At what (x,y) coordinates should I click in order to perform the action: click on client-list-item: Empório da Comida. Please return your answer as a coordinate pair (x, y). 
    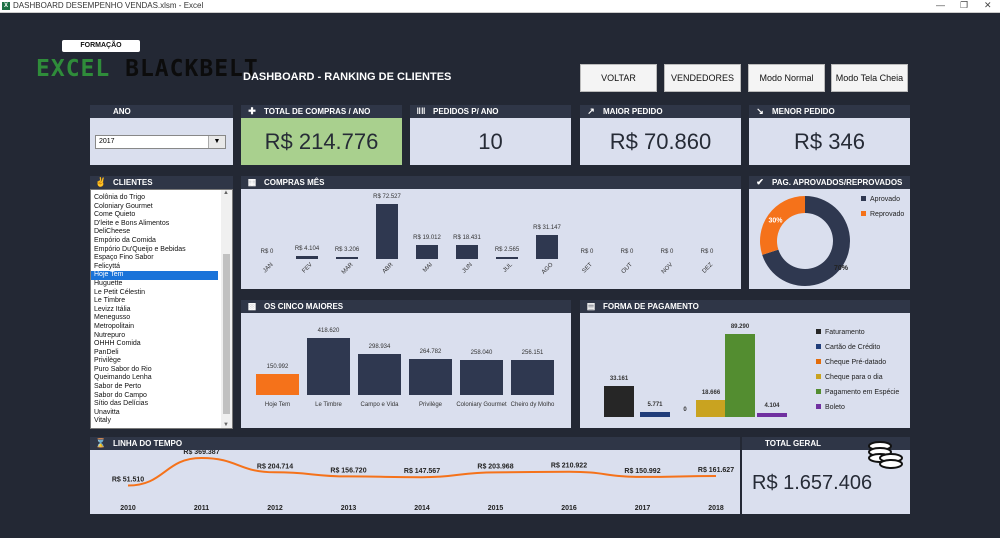
    Looking at the image, I should click on (125, 240).